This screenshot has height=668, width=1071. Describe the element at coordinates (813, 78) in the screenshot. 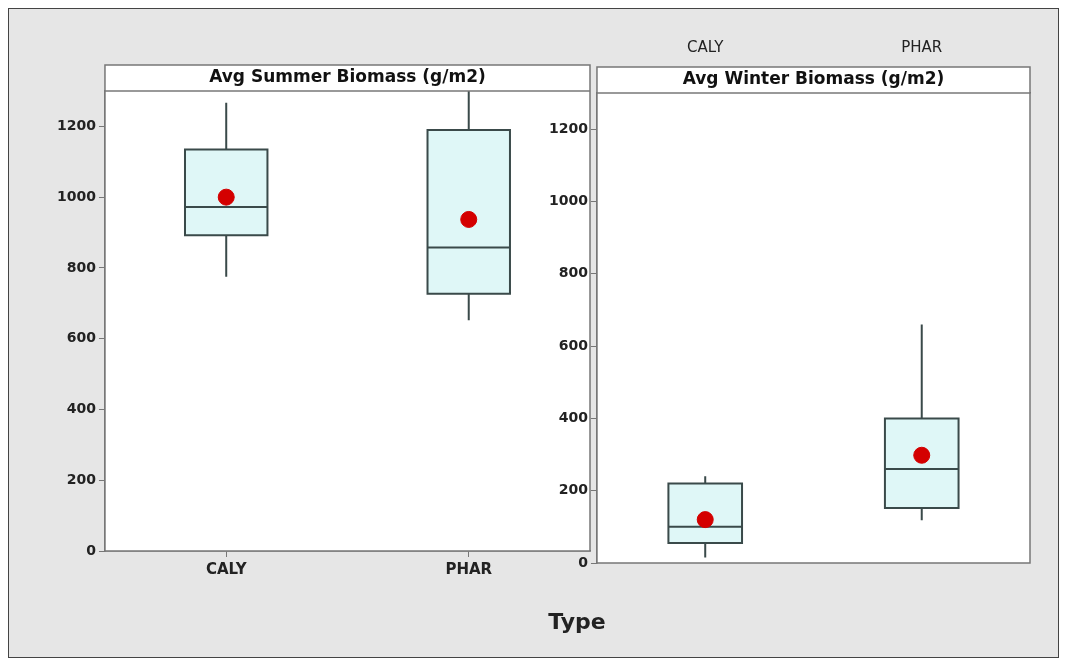

I see `chart-title: Avg Winter Biomass (g/m2)` at that location.